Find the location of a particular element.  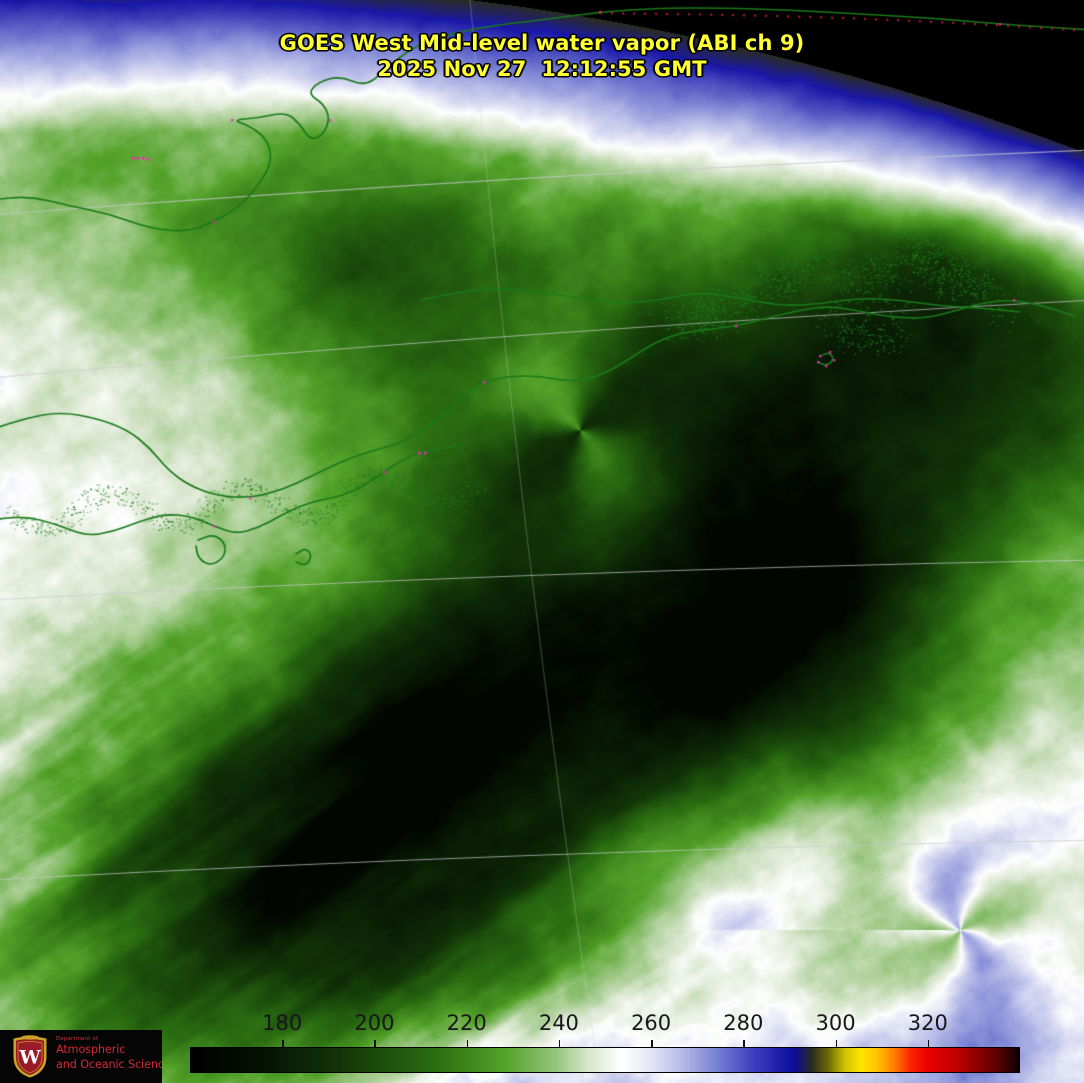

logo-line-oceanic: and Oceanic Sciences is located at coordinates (109, 1064).